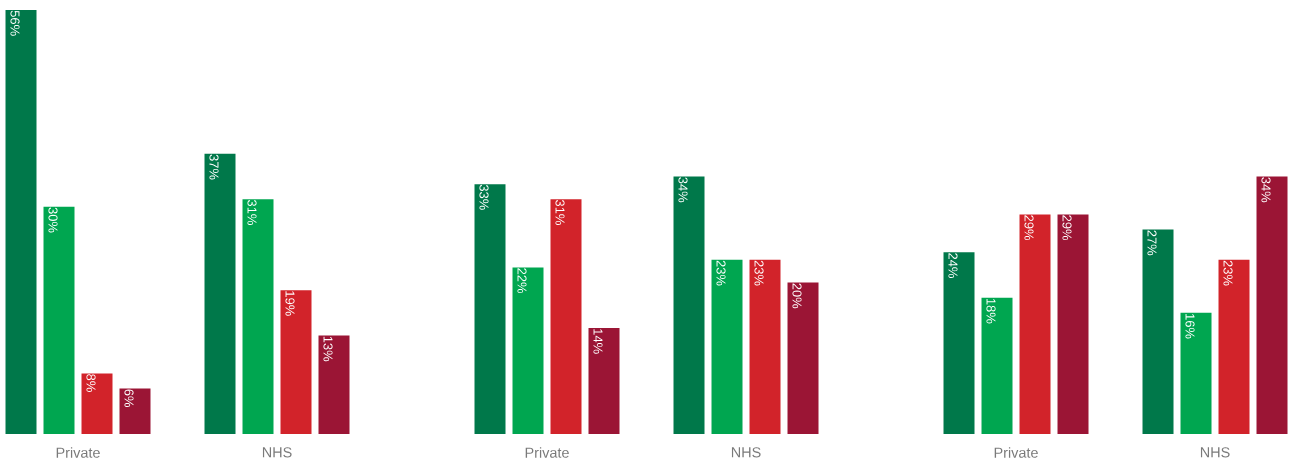 Image resolution: width=1290 pixels, height=466 pixels. What do you see at coordinates (598, 341) in the screenshot?
I see `data-label: 14%` at bounding box center [598, 341].